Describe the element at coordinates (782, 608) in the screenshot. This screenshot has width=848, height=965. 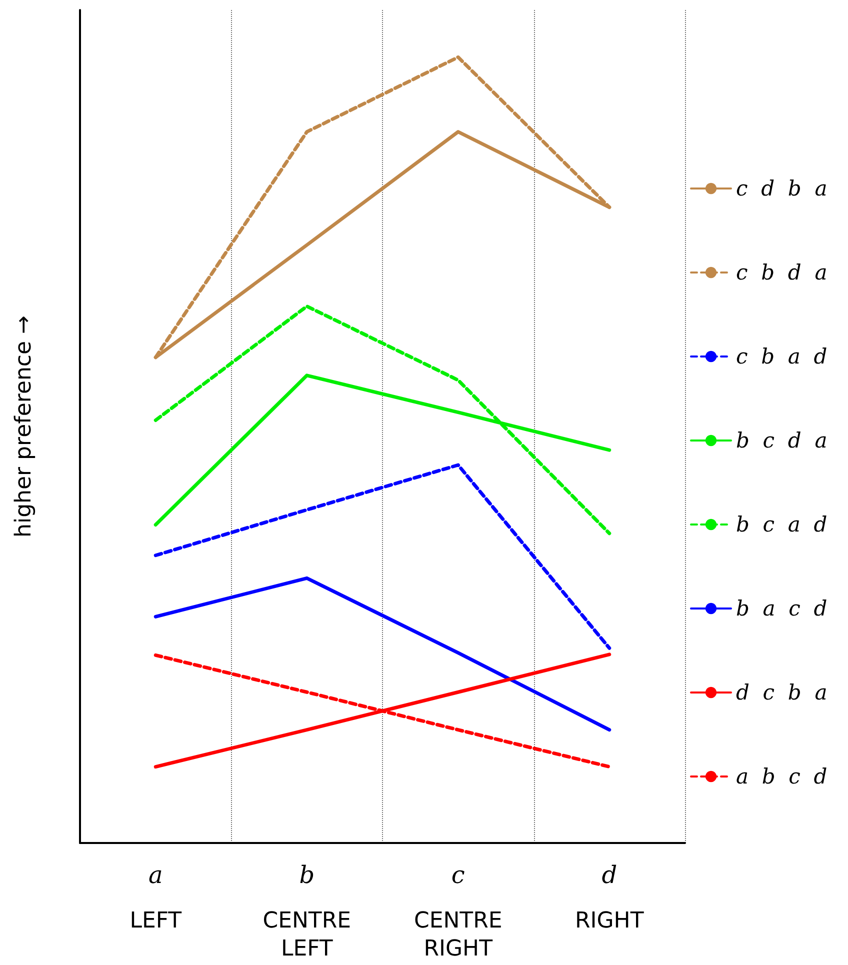
I see `legend-label: b a c d` at that location.